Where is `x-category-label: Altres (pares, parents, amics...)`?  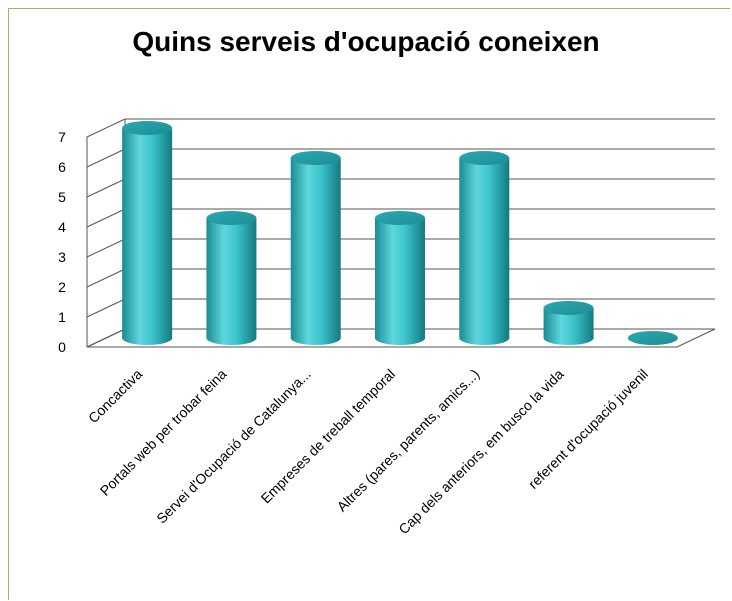
x-category-label: Altres (pares, parents, amics...) is located at coordinates (408, 440).